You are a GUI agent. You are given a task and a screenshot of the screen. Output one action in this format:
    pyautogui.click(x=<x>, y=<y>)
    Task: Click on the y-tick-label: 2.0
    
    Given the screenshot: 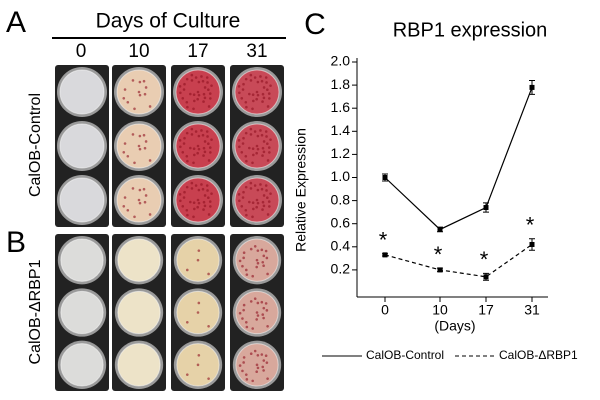 What is the action you would take?
    pyautogui.click(x=341, y=61)
    